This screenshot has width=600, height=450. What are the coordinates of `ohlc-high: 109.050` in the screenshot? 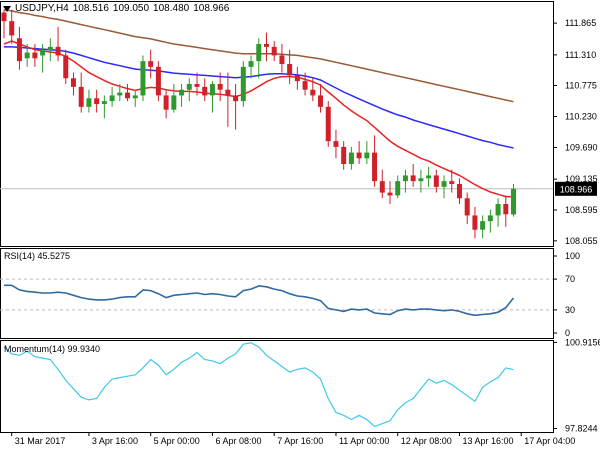 It's located at (131, 8).